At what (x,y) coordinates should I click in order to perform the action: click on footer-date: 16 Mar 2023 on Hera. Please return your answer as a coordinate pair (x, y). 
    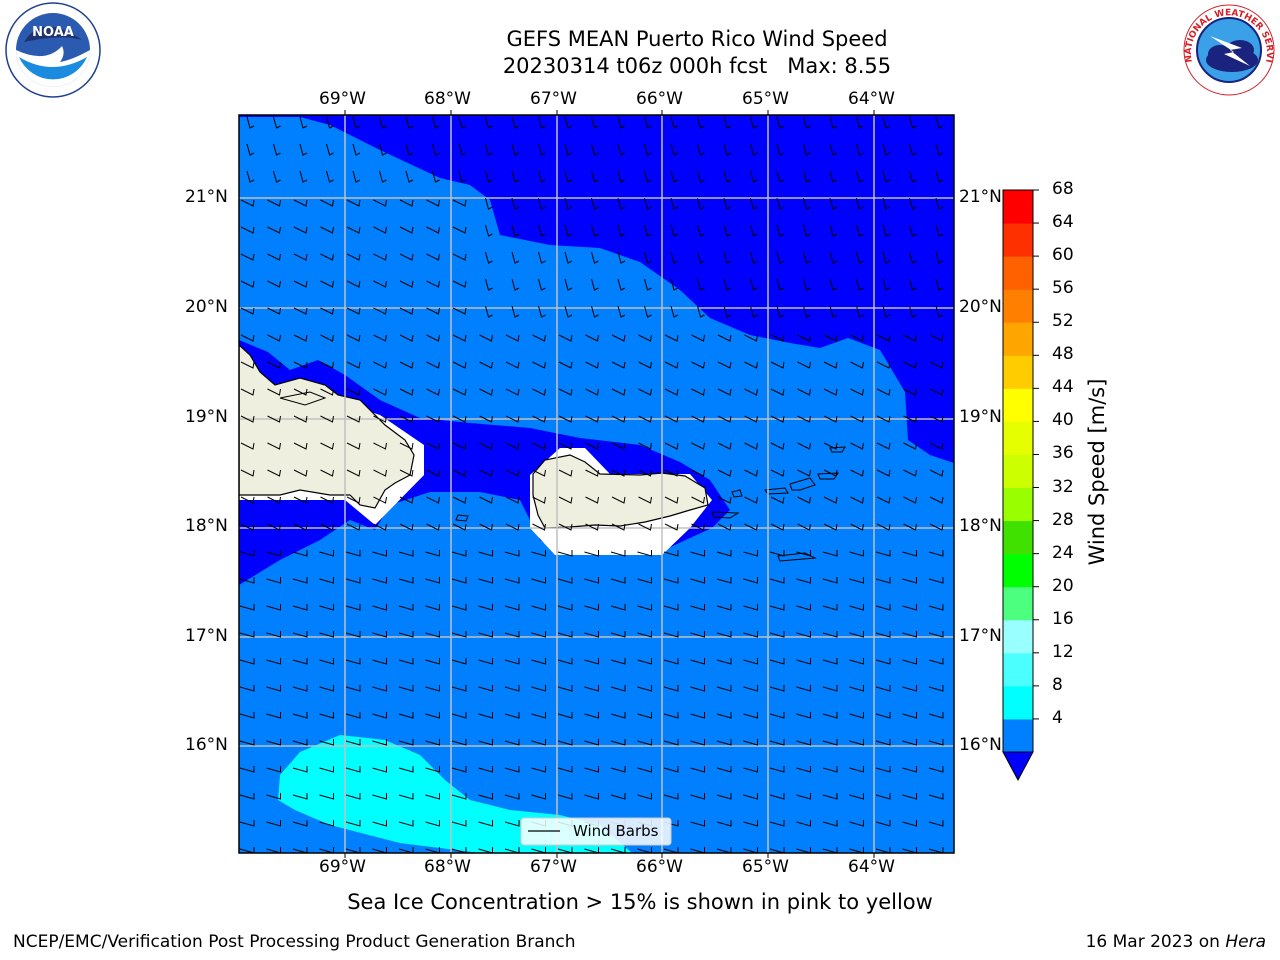
    Looking at the image, I should click on (1176, 942).